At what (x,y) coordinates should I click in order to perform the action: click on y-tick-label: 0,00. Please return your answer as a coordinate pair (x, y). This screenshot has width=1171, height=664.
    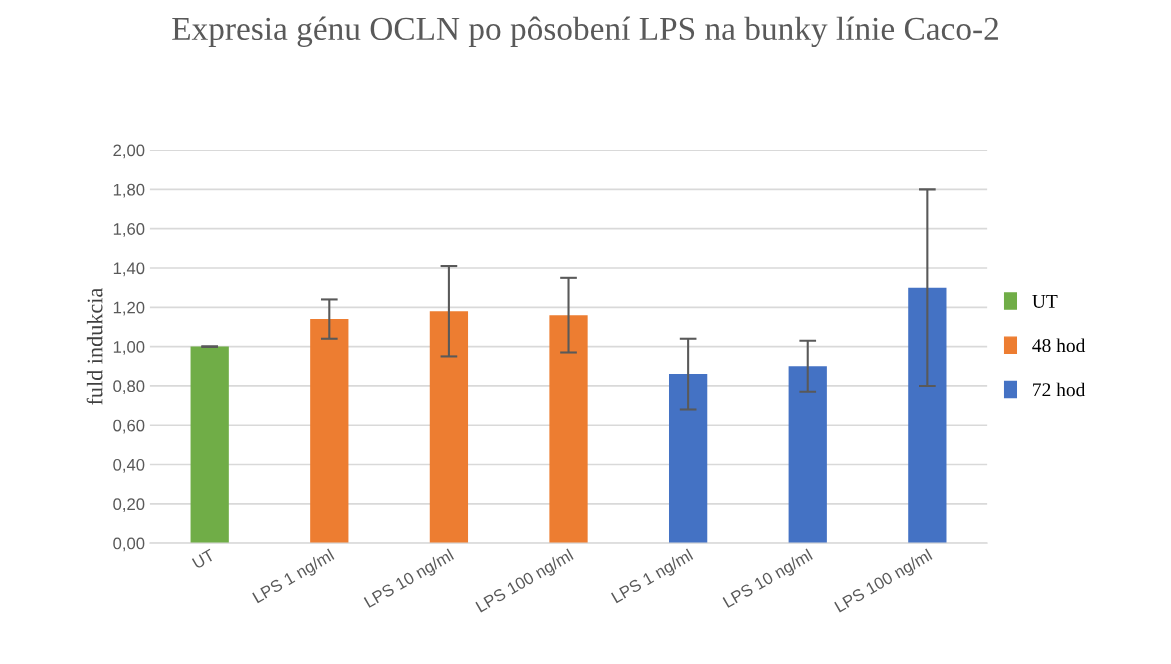
    Looking at the image, I should click on (129, 544).